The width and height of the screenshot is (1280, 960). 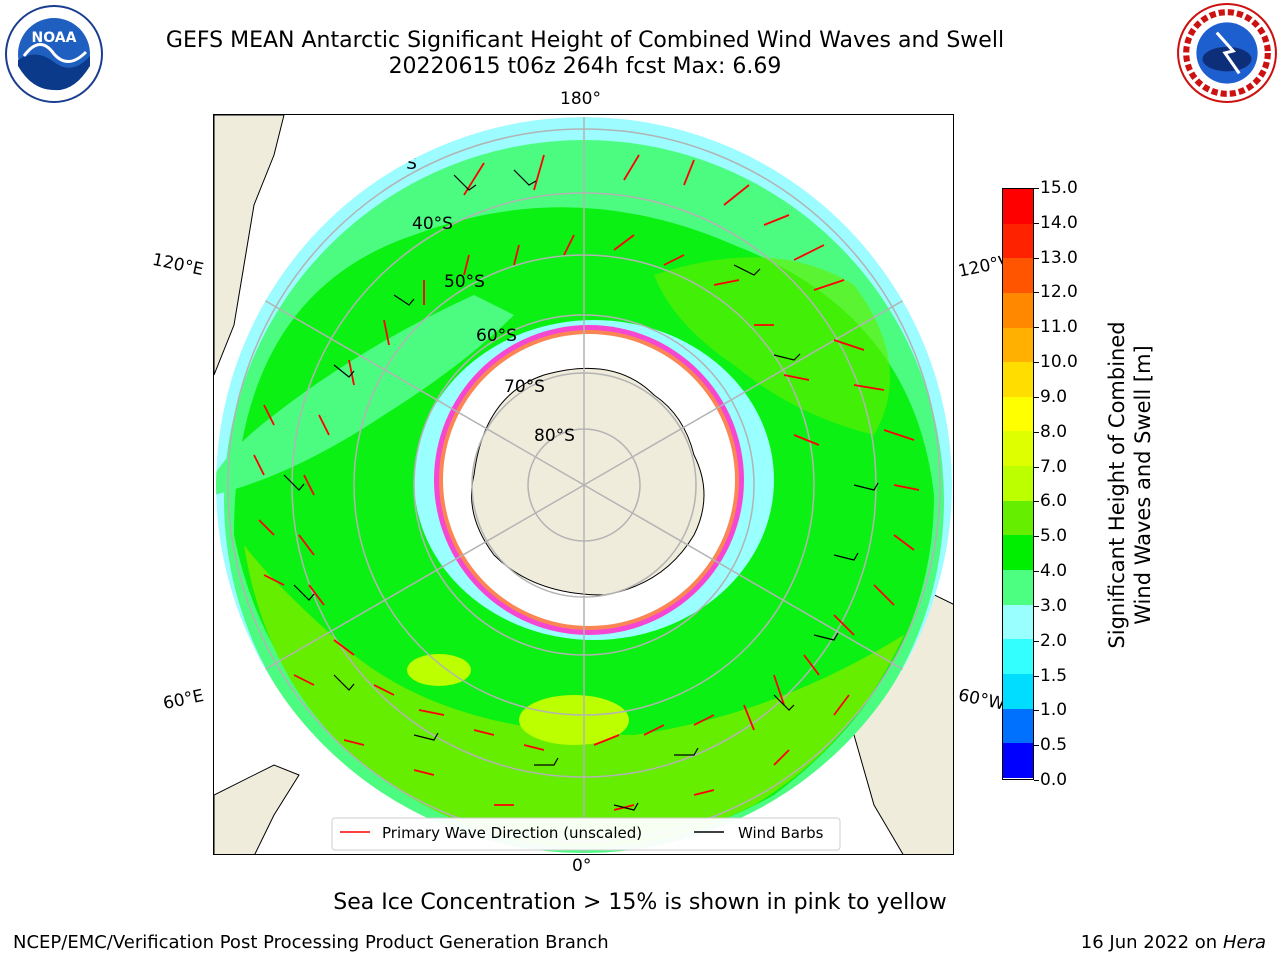 What do you see at coordinates (582, 866) in the screenshot?
I see `longitude-label-0: 0°` at bounding box center [582, 866].